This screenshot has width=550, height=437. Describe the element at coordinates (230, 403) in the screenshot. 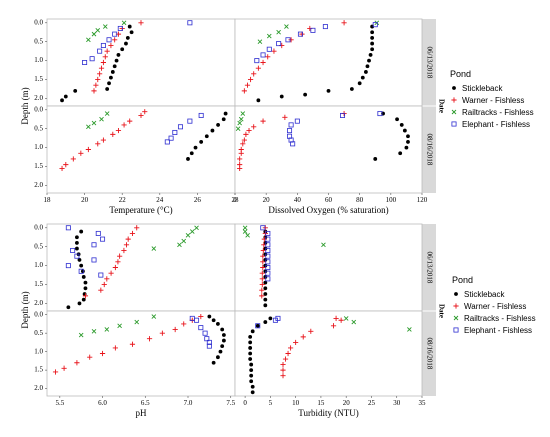

I see `x-tick-label: 7.5` at that location.